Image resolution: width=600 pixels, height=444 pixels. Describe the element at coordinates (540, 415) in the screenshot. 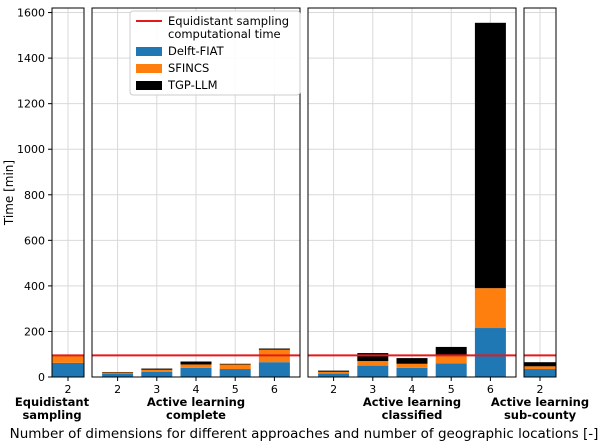

I see `group-label: sub-county` at that location.